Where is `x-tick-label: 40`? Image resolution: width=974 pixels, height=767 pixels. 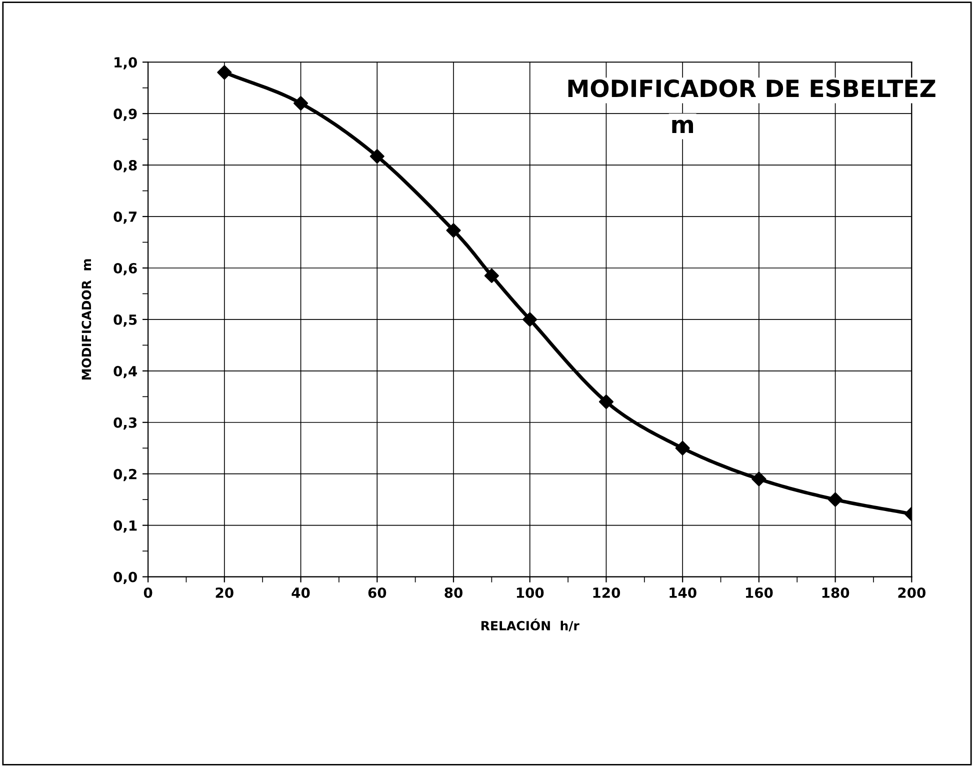
x-tick-label: 40 is located at coordinates (301, 592).